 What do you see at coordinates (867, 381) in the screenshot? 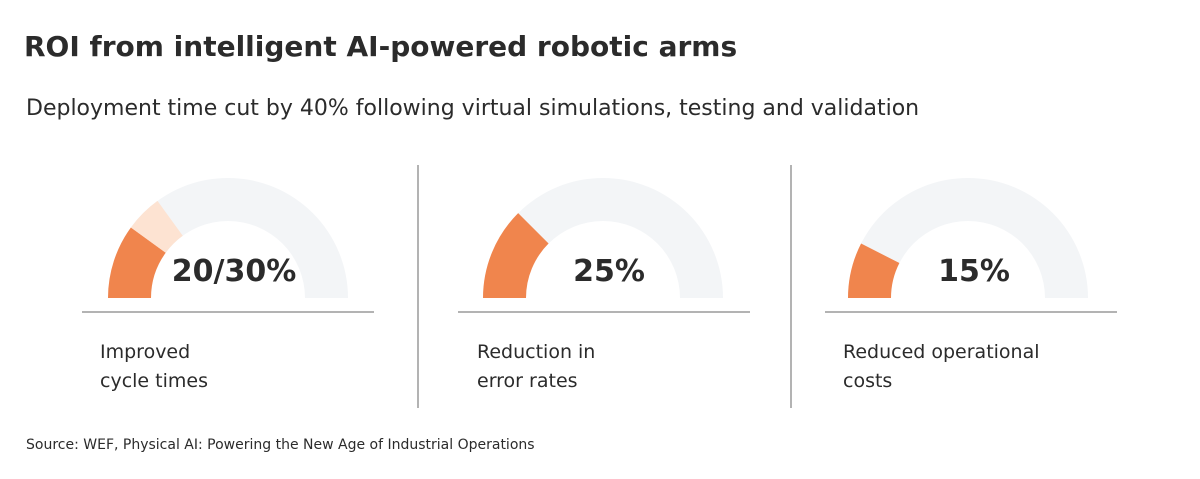
I see `gauge-label: costs` at bounding box center [867, 381].